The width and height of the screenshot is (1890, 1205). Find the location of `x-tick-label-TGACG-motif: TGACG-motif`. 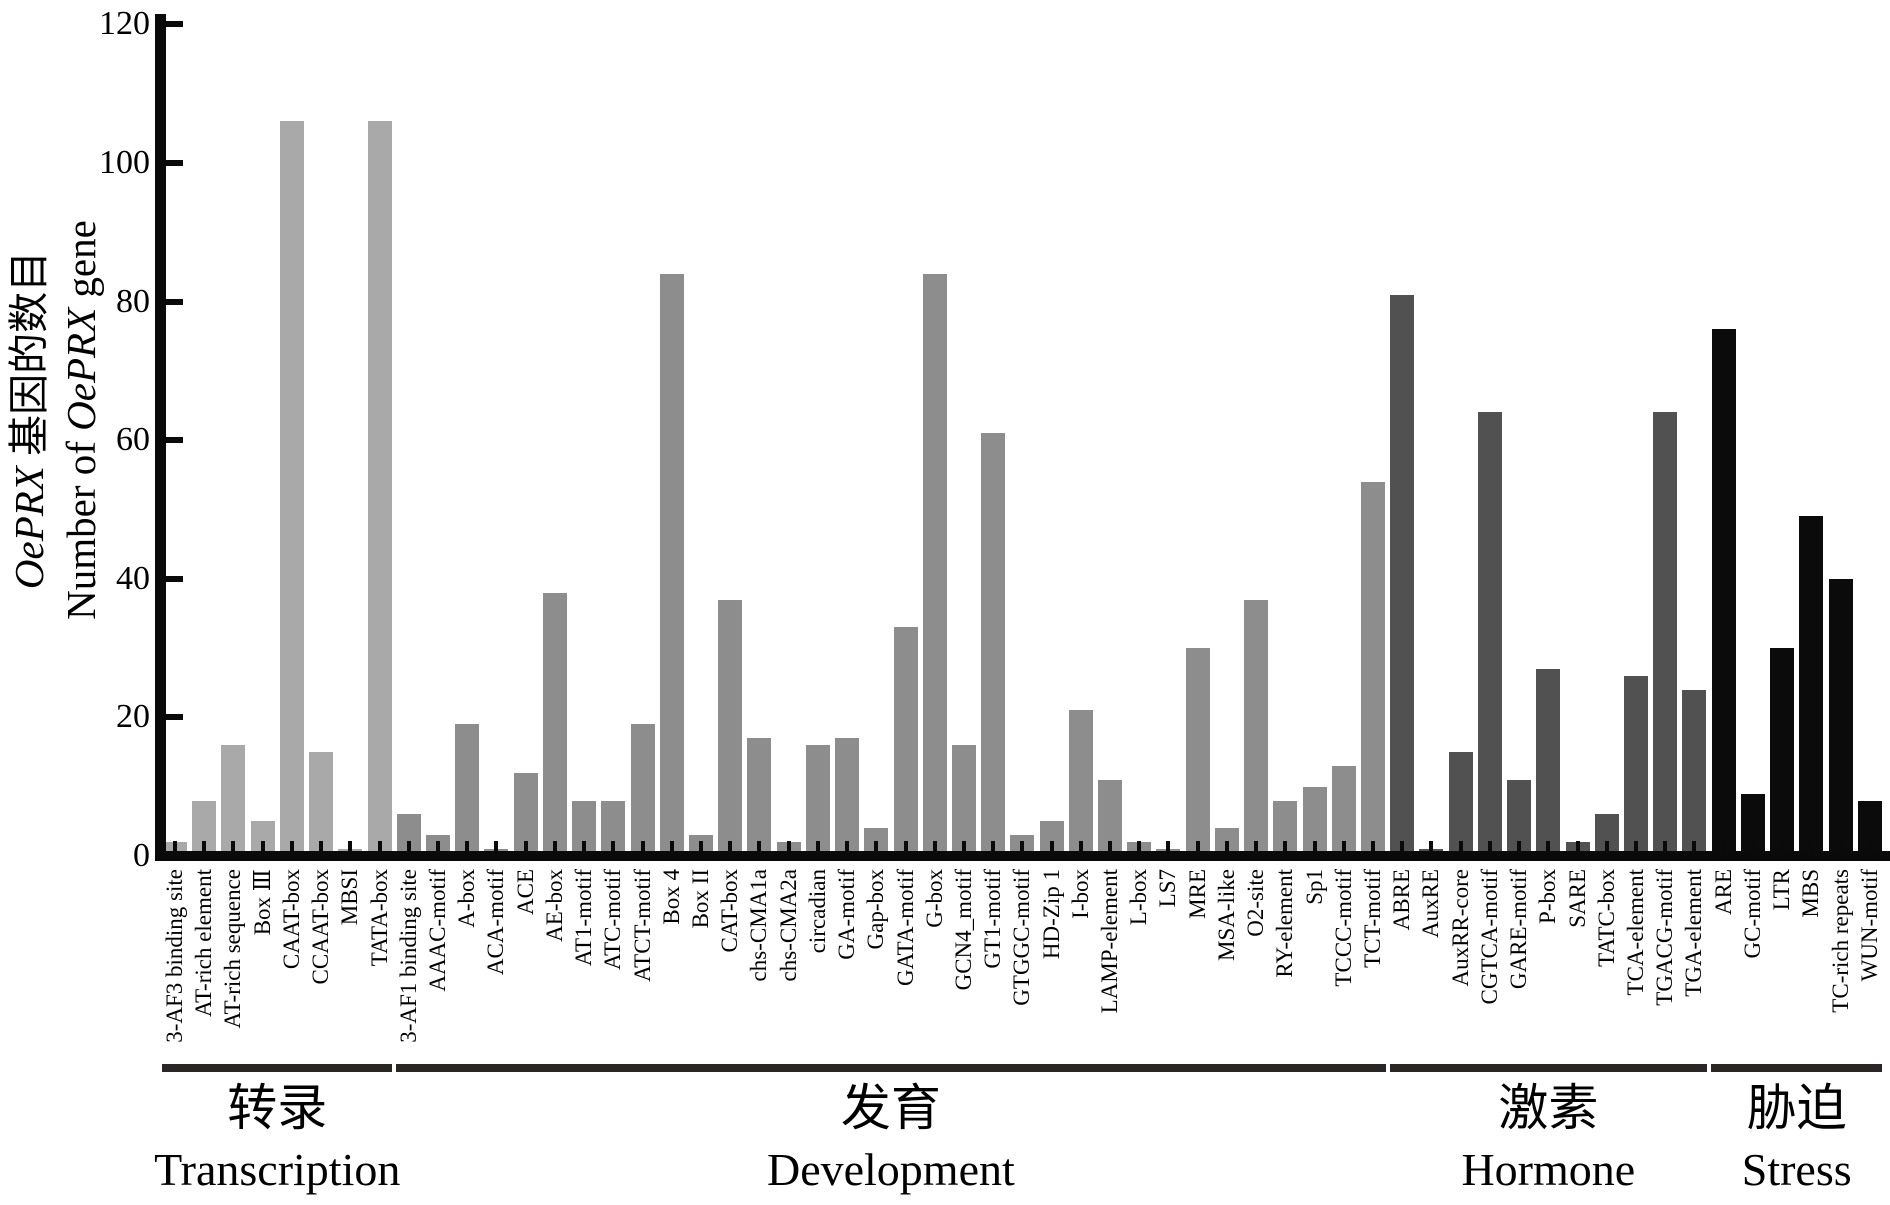

x-tick-label-TGACG-motif: TGACG-motif is located at coordinates (1665, 937).